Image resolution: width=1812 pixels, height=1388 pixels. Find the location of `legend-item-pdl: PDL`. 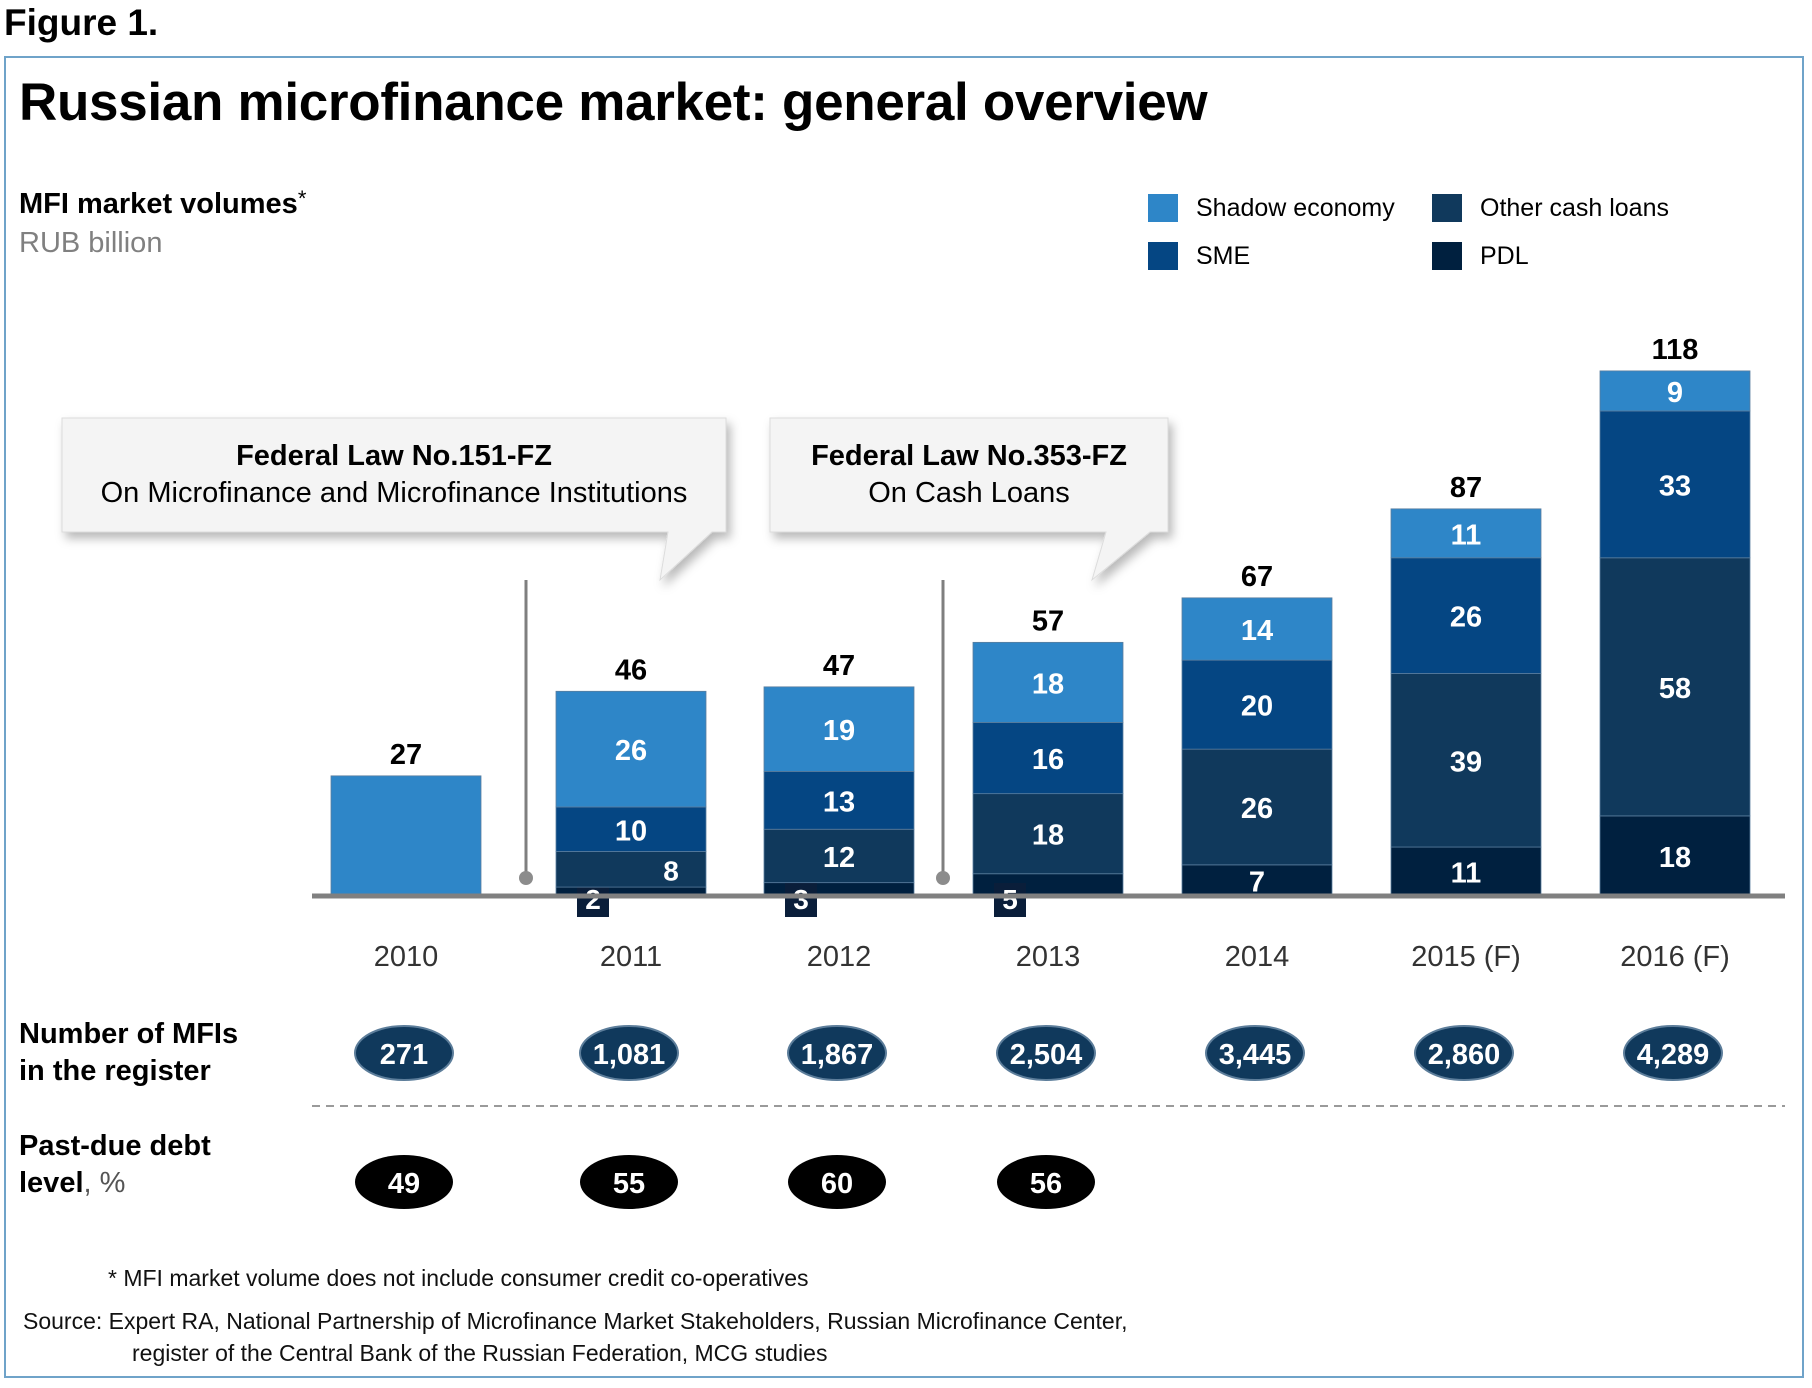

legend-item-pdl: PDL is located at coordinates (1480, 256).